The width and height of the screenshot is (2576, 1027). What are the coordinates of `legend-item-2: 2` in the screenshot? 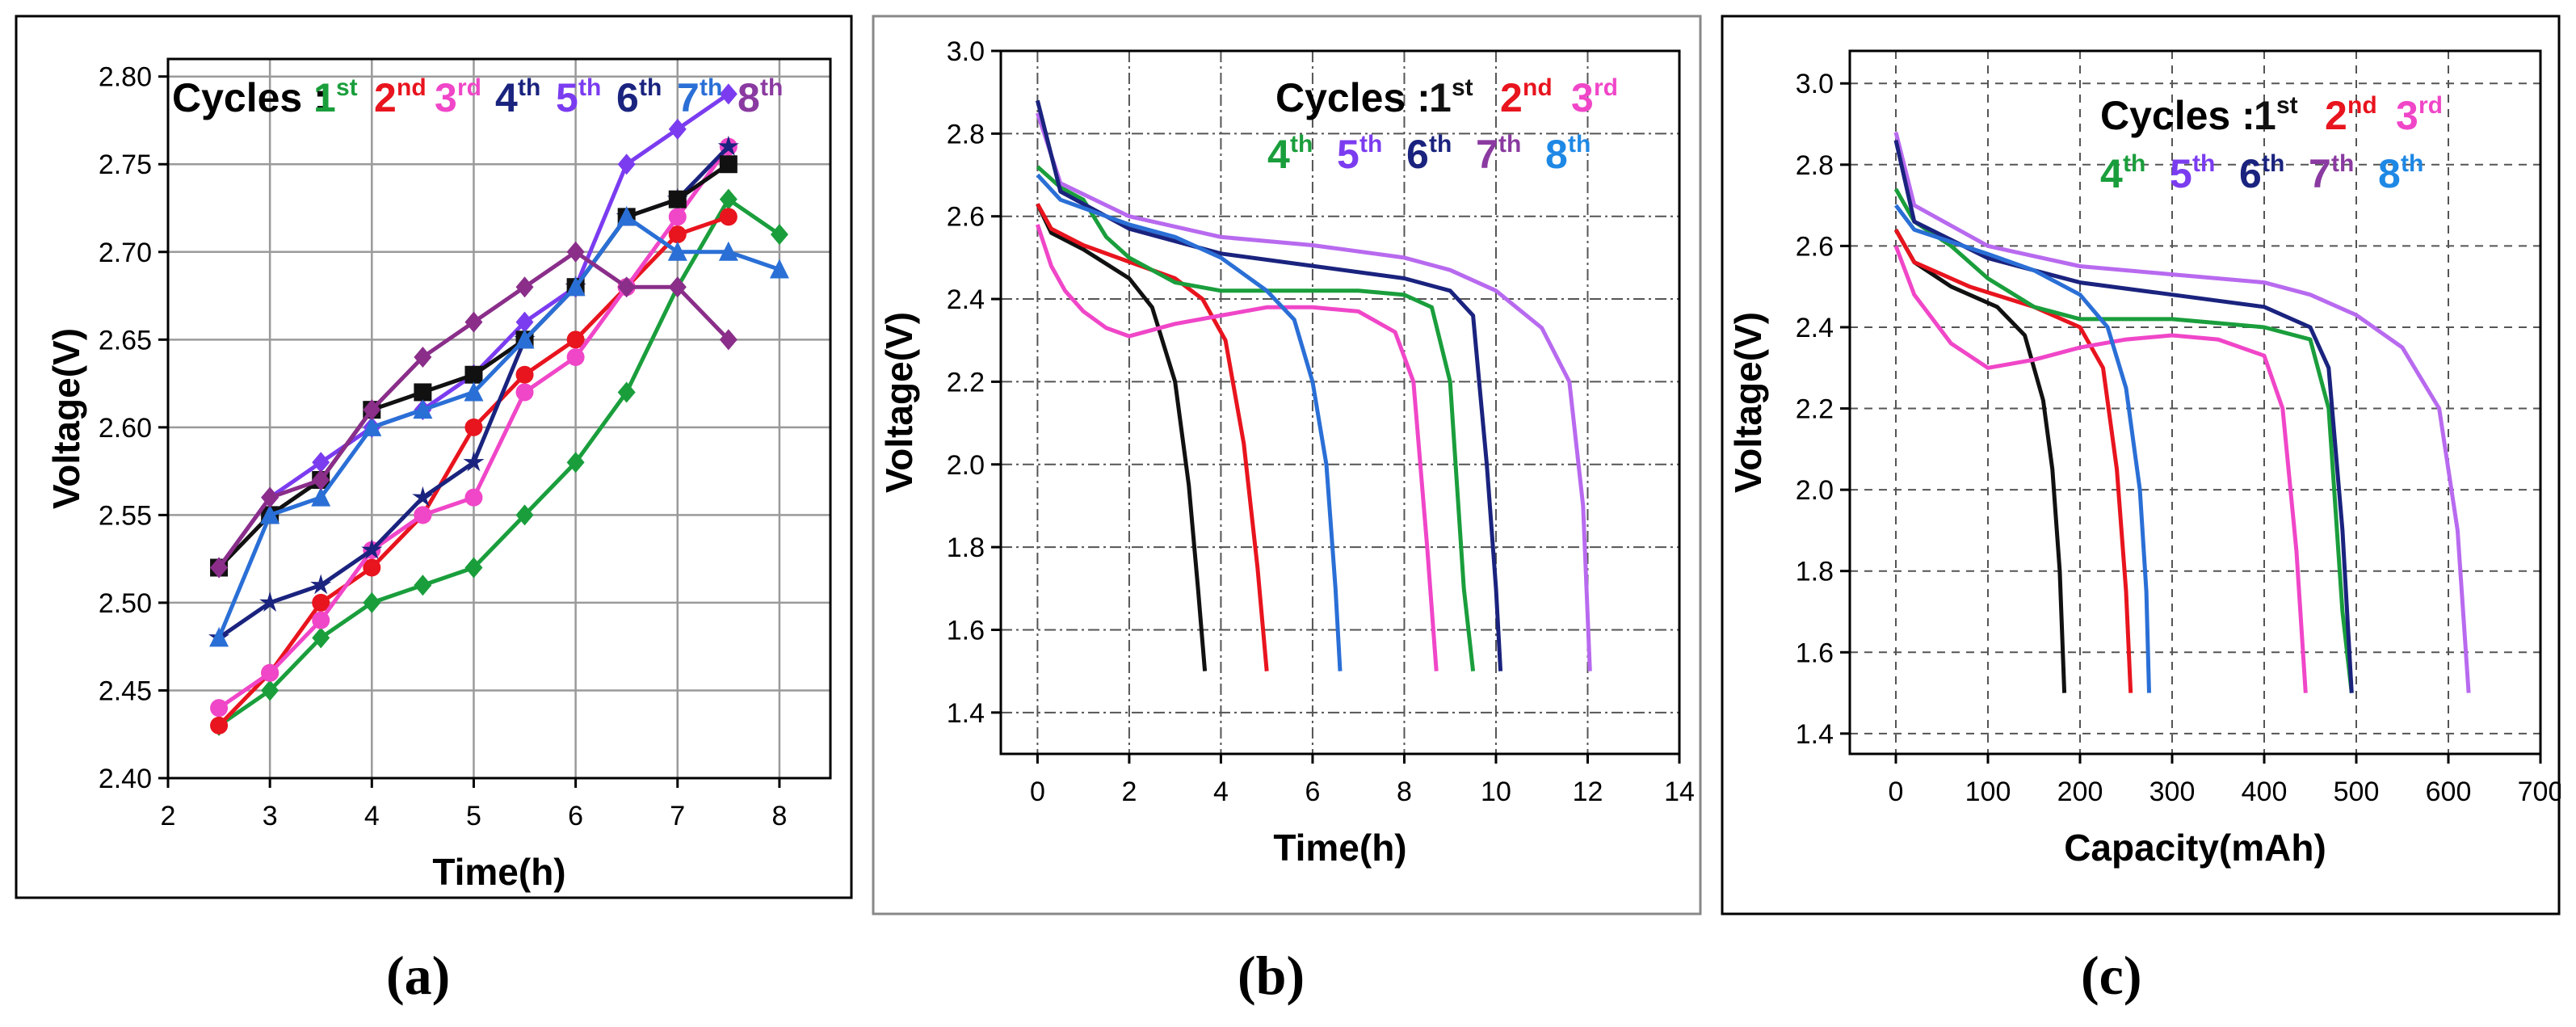 It's located at (386, 97).